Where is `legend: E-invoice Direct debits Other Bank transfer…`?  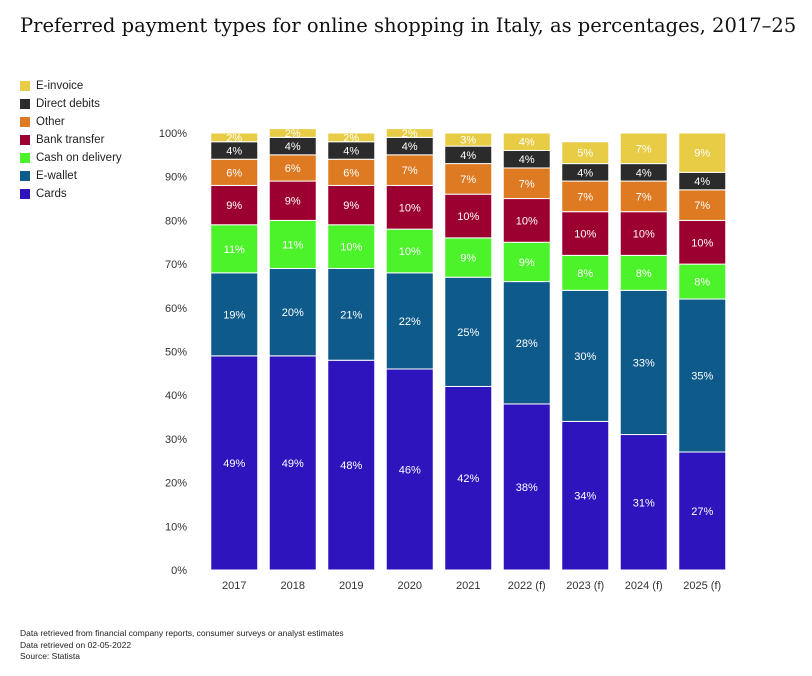 legend: E-invoice Direct debits Other Bank transfer… is located at coordinates (71, 140).